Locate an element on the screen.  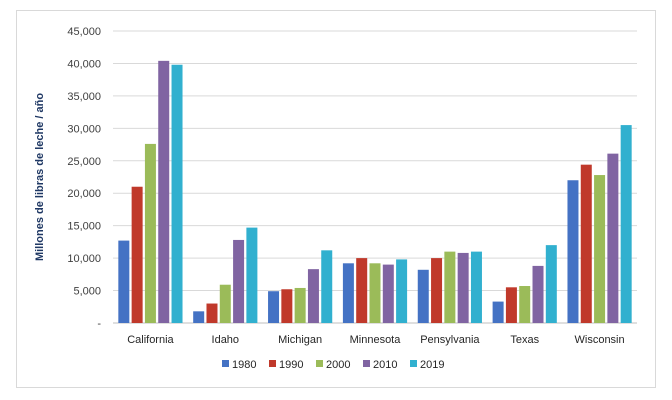
y-tick-label: 25,000 is located at coordinates (84, 162).